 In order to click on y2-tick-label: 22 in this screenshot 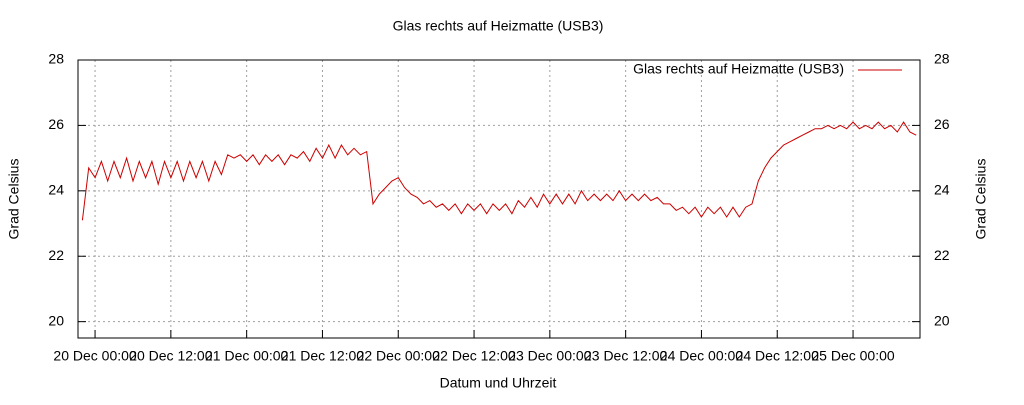, I will do `click(942, 255)`.